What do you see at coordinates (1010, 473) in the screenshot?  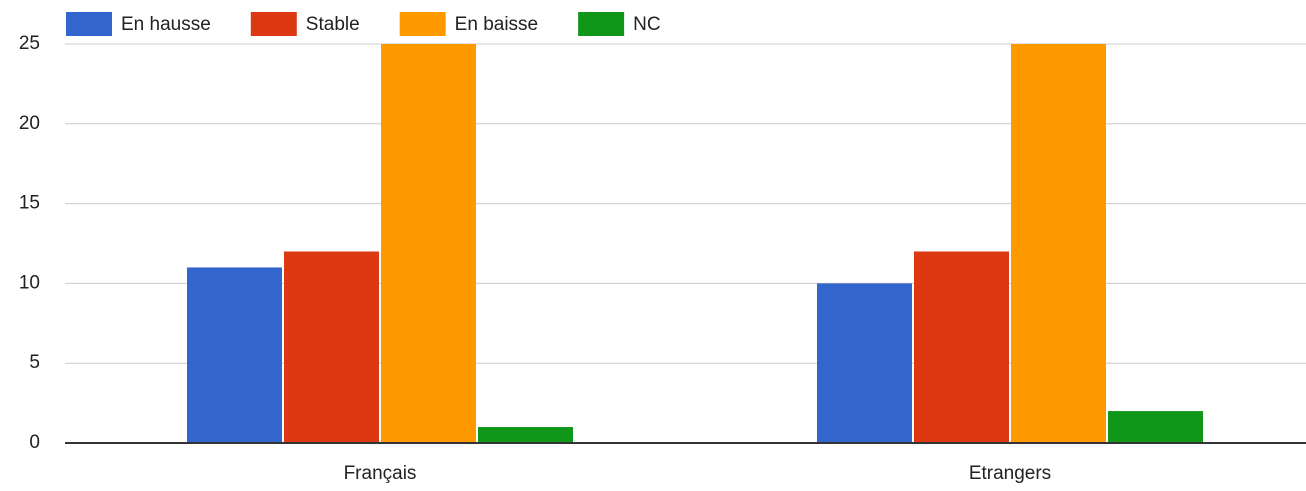 I see `x-tick-label: Etrangers` at bounding box center [1010, 473].